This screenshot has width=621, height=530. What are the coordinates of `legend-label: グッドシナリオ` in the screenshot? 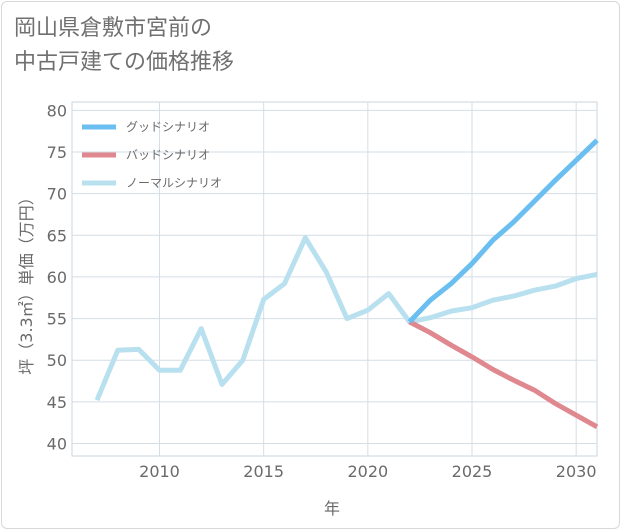 It's located at (168, 127).